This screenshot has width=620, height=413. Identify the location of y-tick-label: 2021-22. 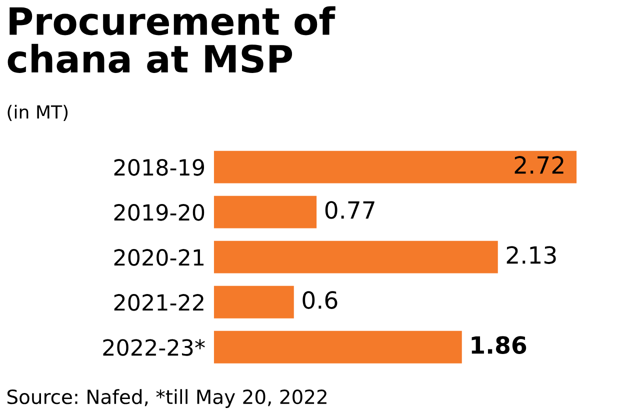
(159, 302).